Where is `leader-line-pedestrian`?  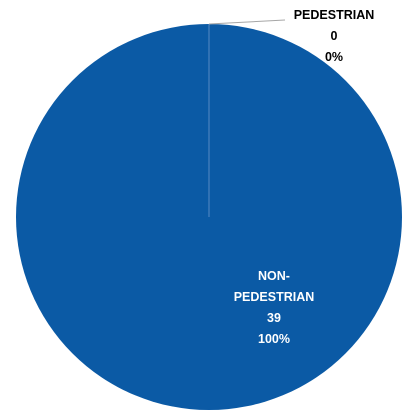
leader-line-pedestrian is located at coordinates (247, 22).